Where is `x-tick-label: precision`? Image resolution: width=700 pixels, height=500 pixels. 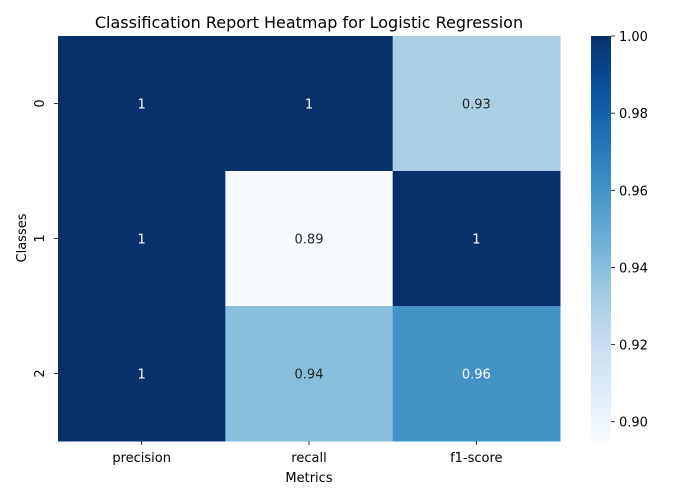 x-tick-label: precision is located at coordinates (141, 458).